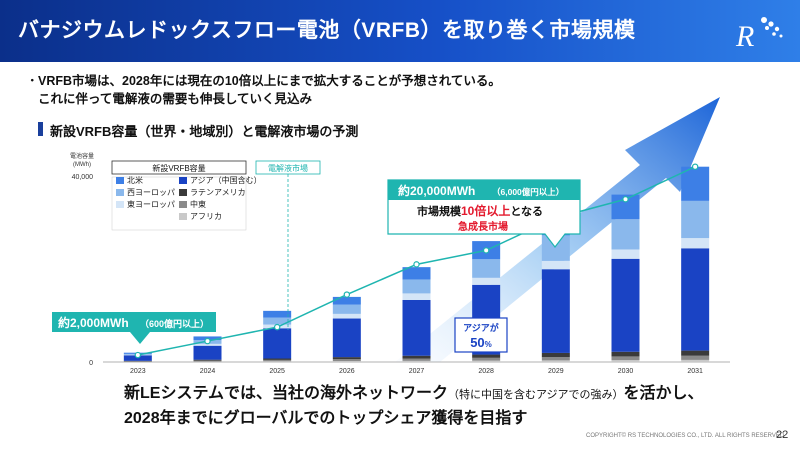 This screenshot has width=800, height=450. I want to click on svg-text: 50%, so click(481, 342).